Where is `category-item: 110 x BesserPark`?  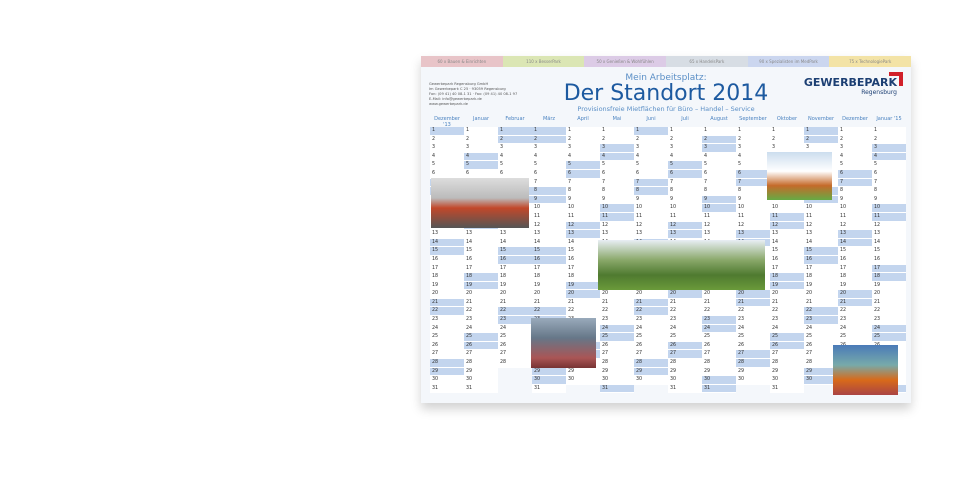 category-item: 110 x BesserPark is located at coordinates (543, 61).